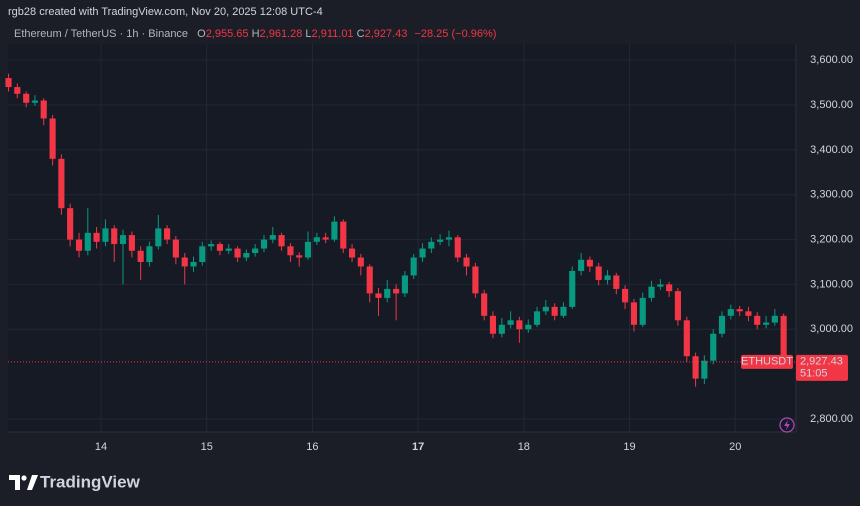 The height and width of the screenshot is (506, 860). What do you see at coordinates (386, 34) in the screenshot?
I see `ohlc-value: 2,927.43` at bounding box center [386, 34].